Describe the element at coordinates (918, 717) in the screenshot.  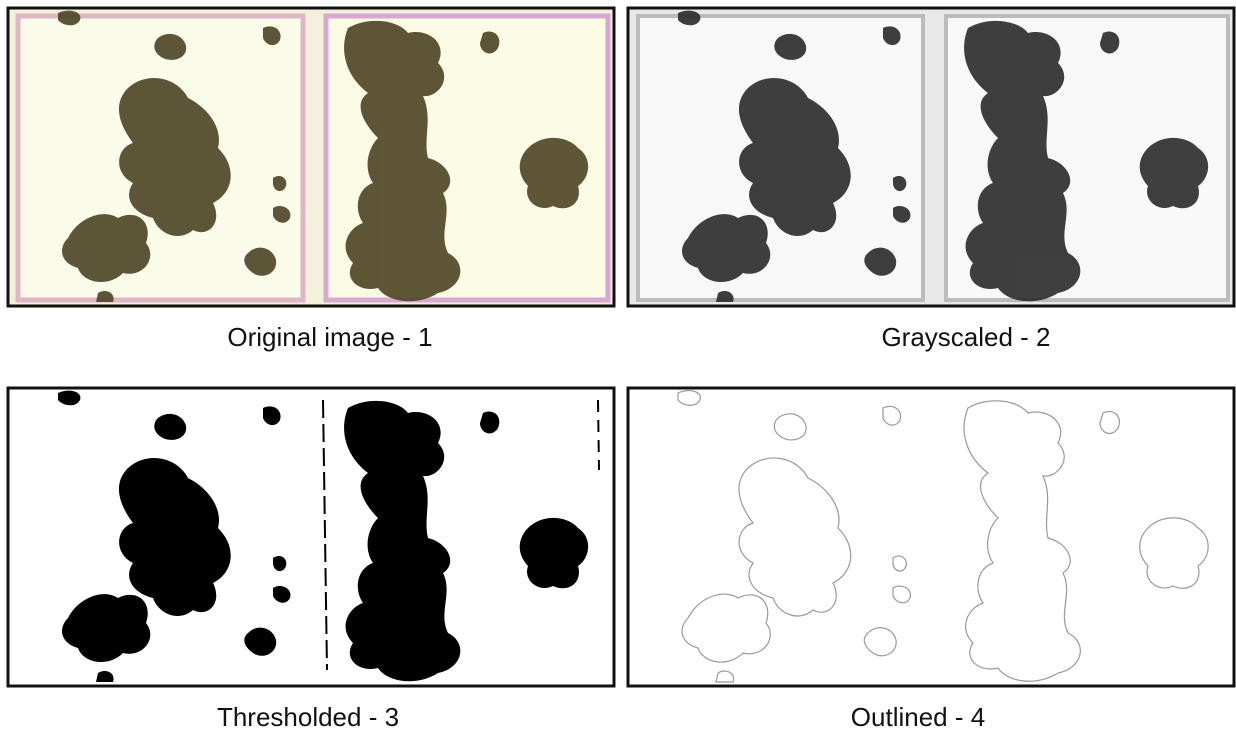
I see `caption: Outlined - 4` at that location.